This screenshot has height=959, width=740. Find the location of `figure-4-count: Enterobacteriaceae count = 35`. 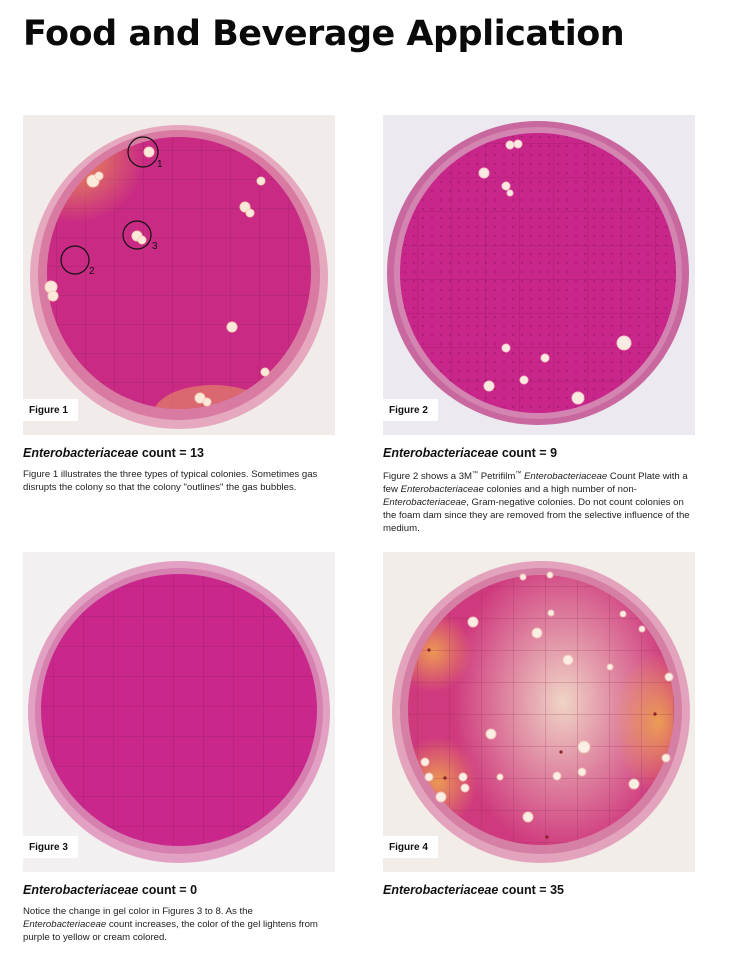

figure-4-count: Enterobacteriaceae count = 35 is located at coordinates (473, 890).